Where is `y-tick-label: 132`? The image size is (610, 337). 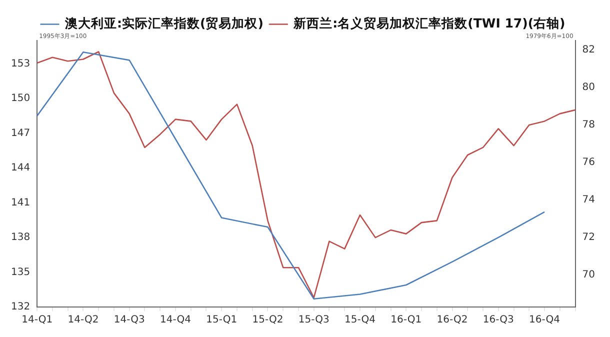
y-tick-label: 132 is located at coordinates (20, 307).